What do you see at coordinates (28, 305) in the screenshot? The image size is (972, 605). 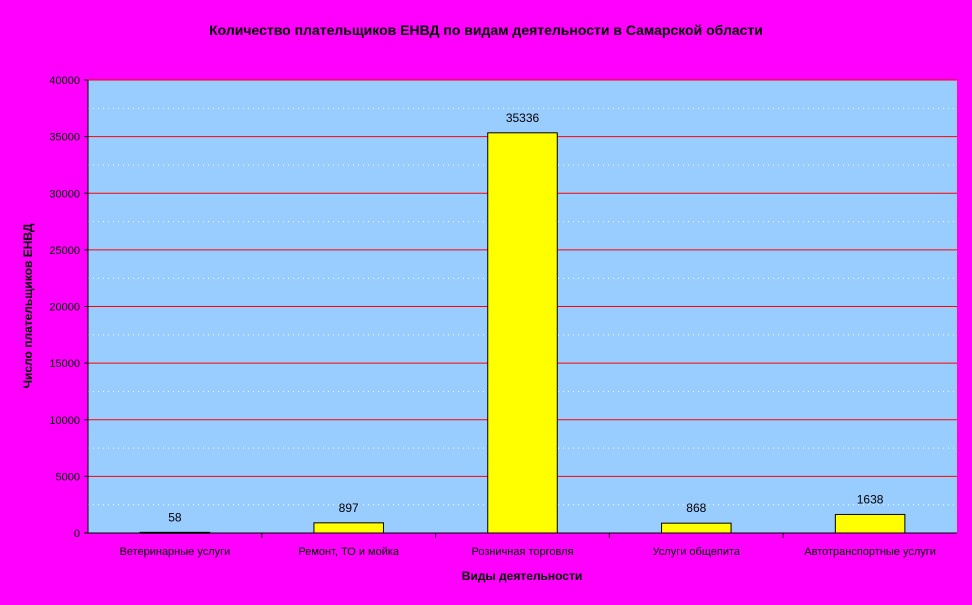 I see `y-axis-label: Число плательщиков ЕНВД` at bounding box center [28, 305].